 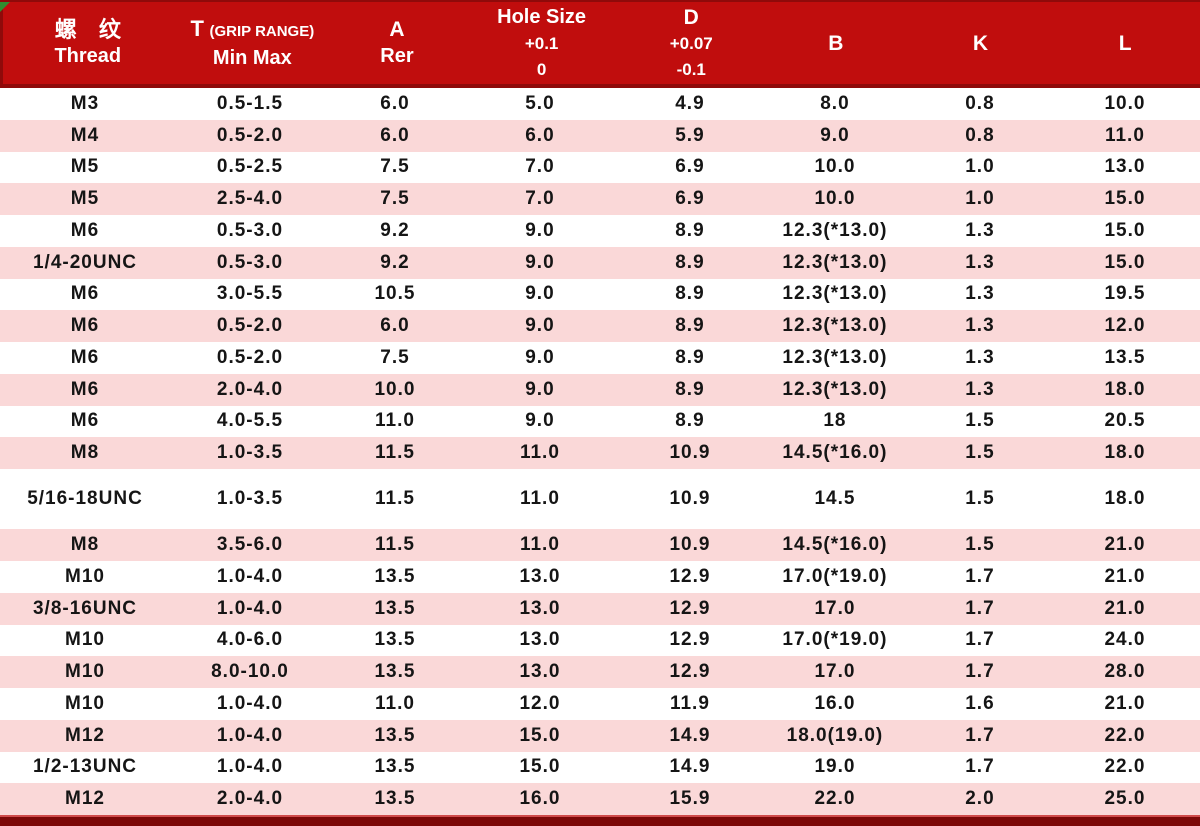 What do you see at coordinates (690, 735) in the screenshot?
I see `cell: 14.9` at bounding box center [690, 735].